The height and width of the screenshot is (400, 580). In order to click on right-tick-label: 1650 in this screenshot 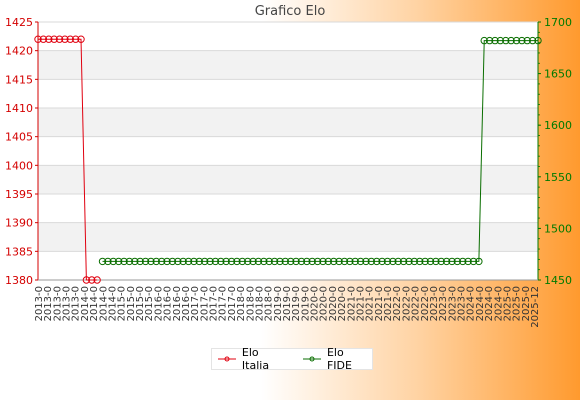, I will do `click(558, 74)`.